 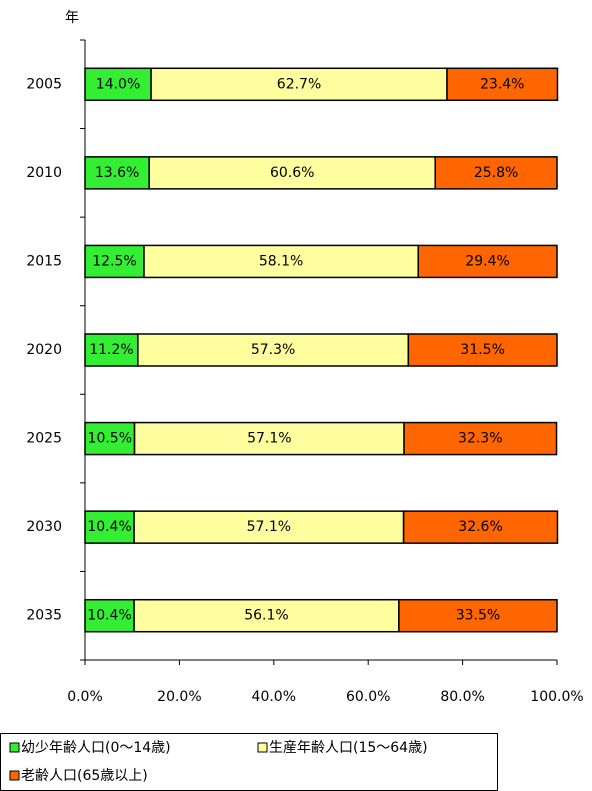 I want to click on y-tick-label: 2030, so click(x=44, y=527).